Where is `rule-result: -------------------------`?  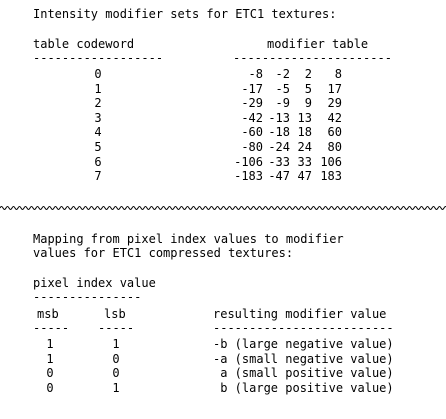
rule-result: ------------------------- is located at coordinates (303, 328).